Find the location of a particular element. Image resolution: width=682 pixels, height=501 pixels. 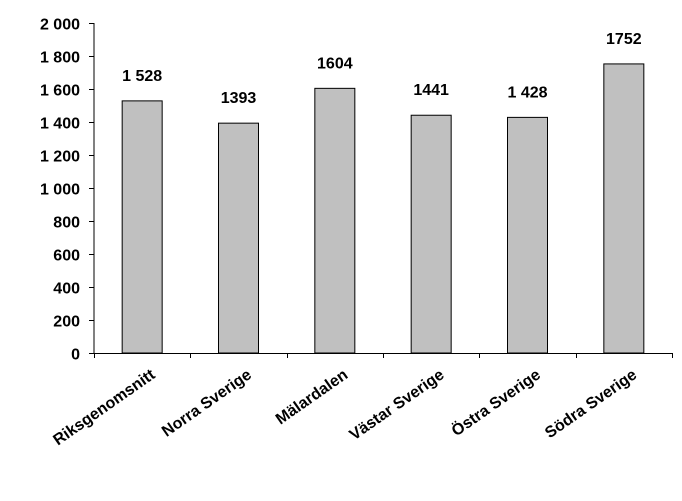

y-tick-label: 200 is located at coordinates (66, 322).